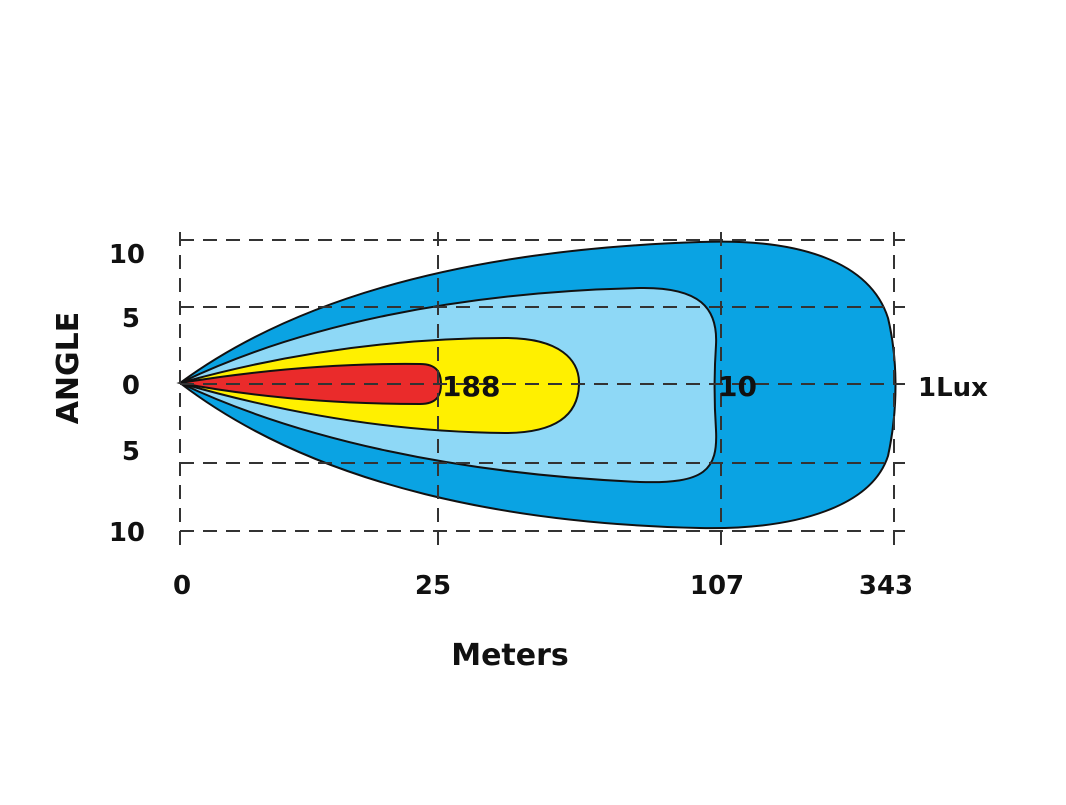  Describe the element at coordinates (68, 368) in the screenshot. I see `y-axis-title: ANGLE` at that location.